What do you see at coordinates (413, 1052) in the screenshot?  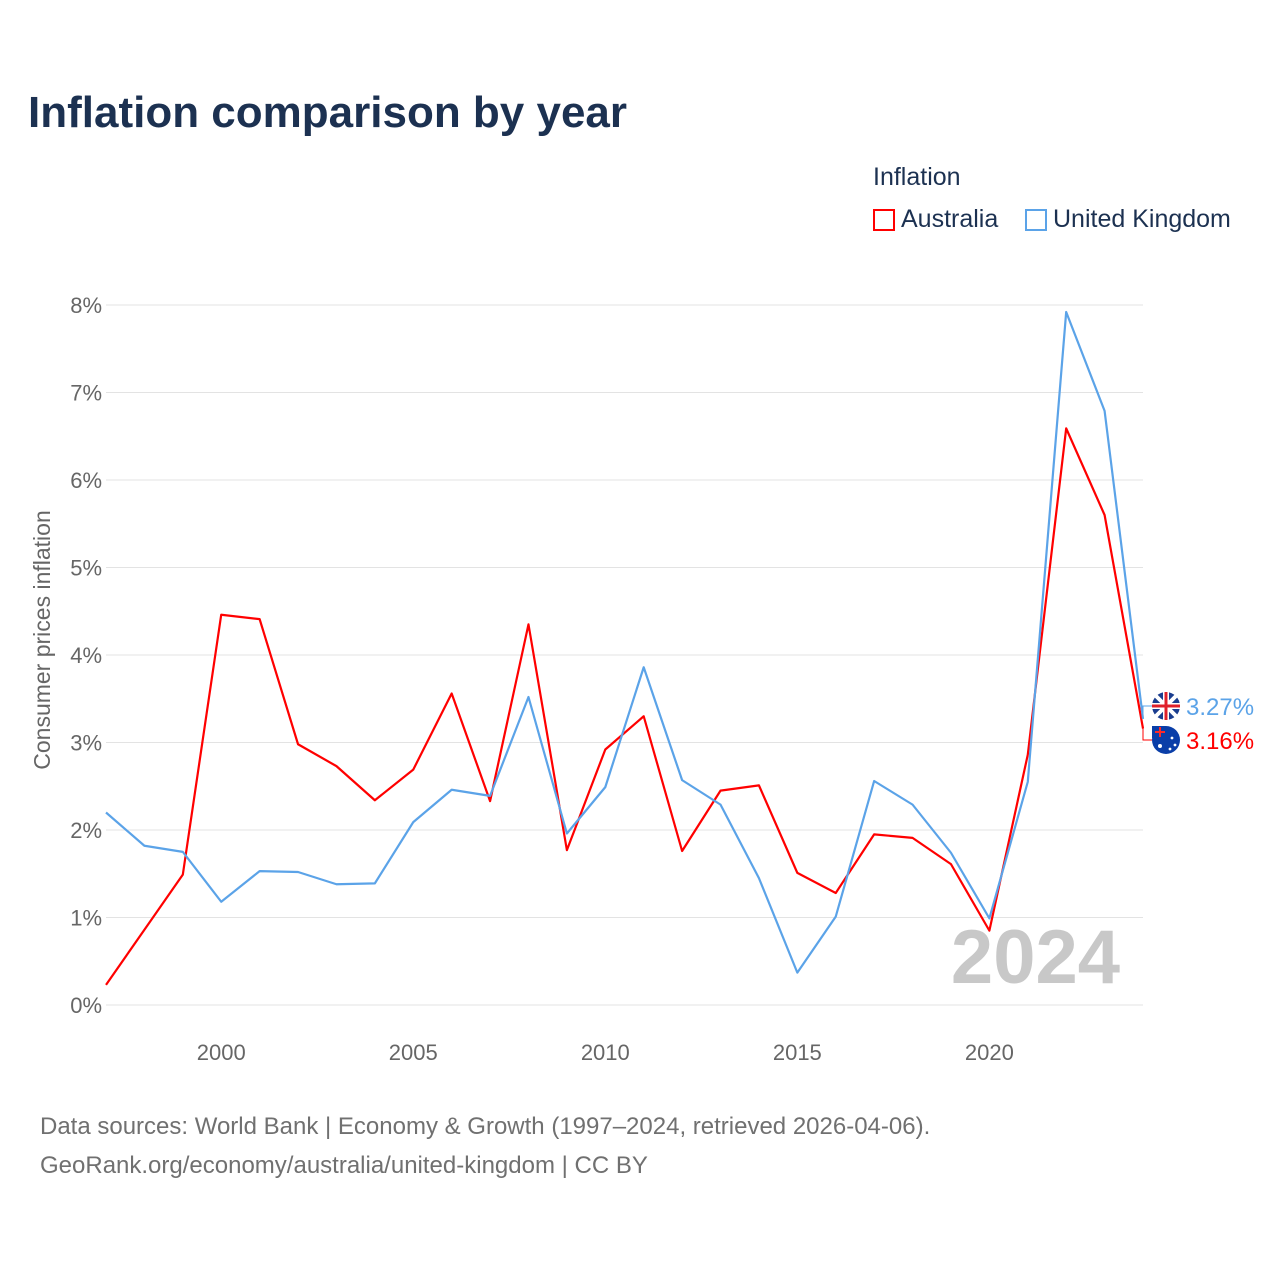 I see `x-tick-label: 2005` at bounding box center [413, 1052].